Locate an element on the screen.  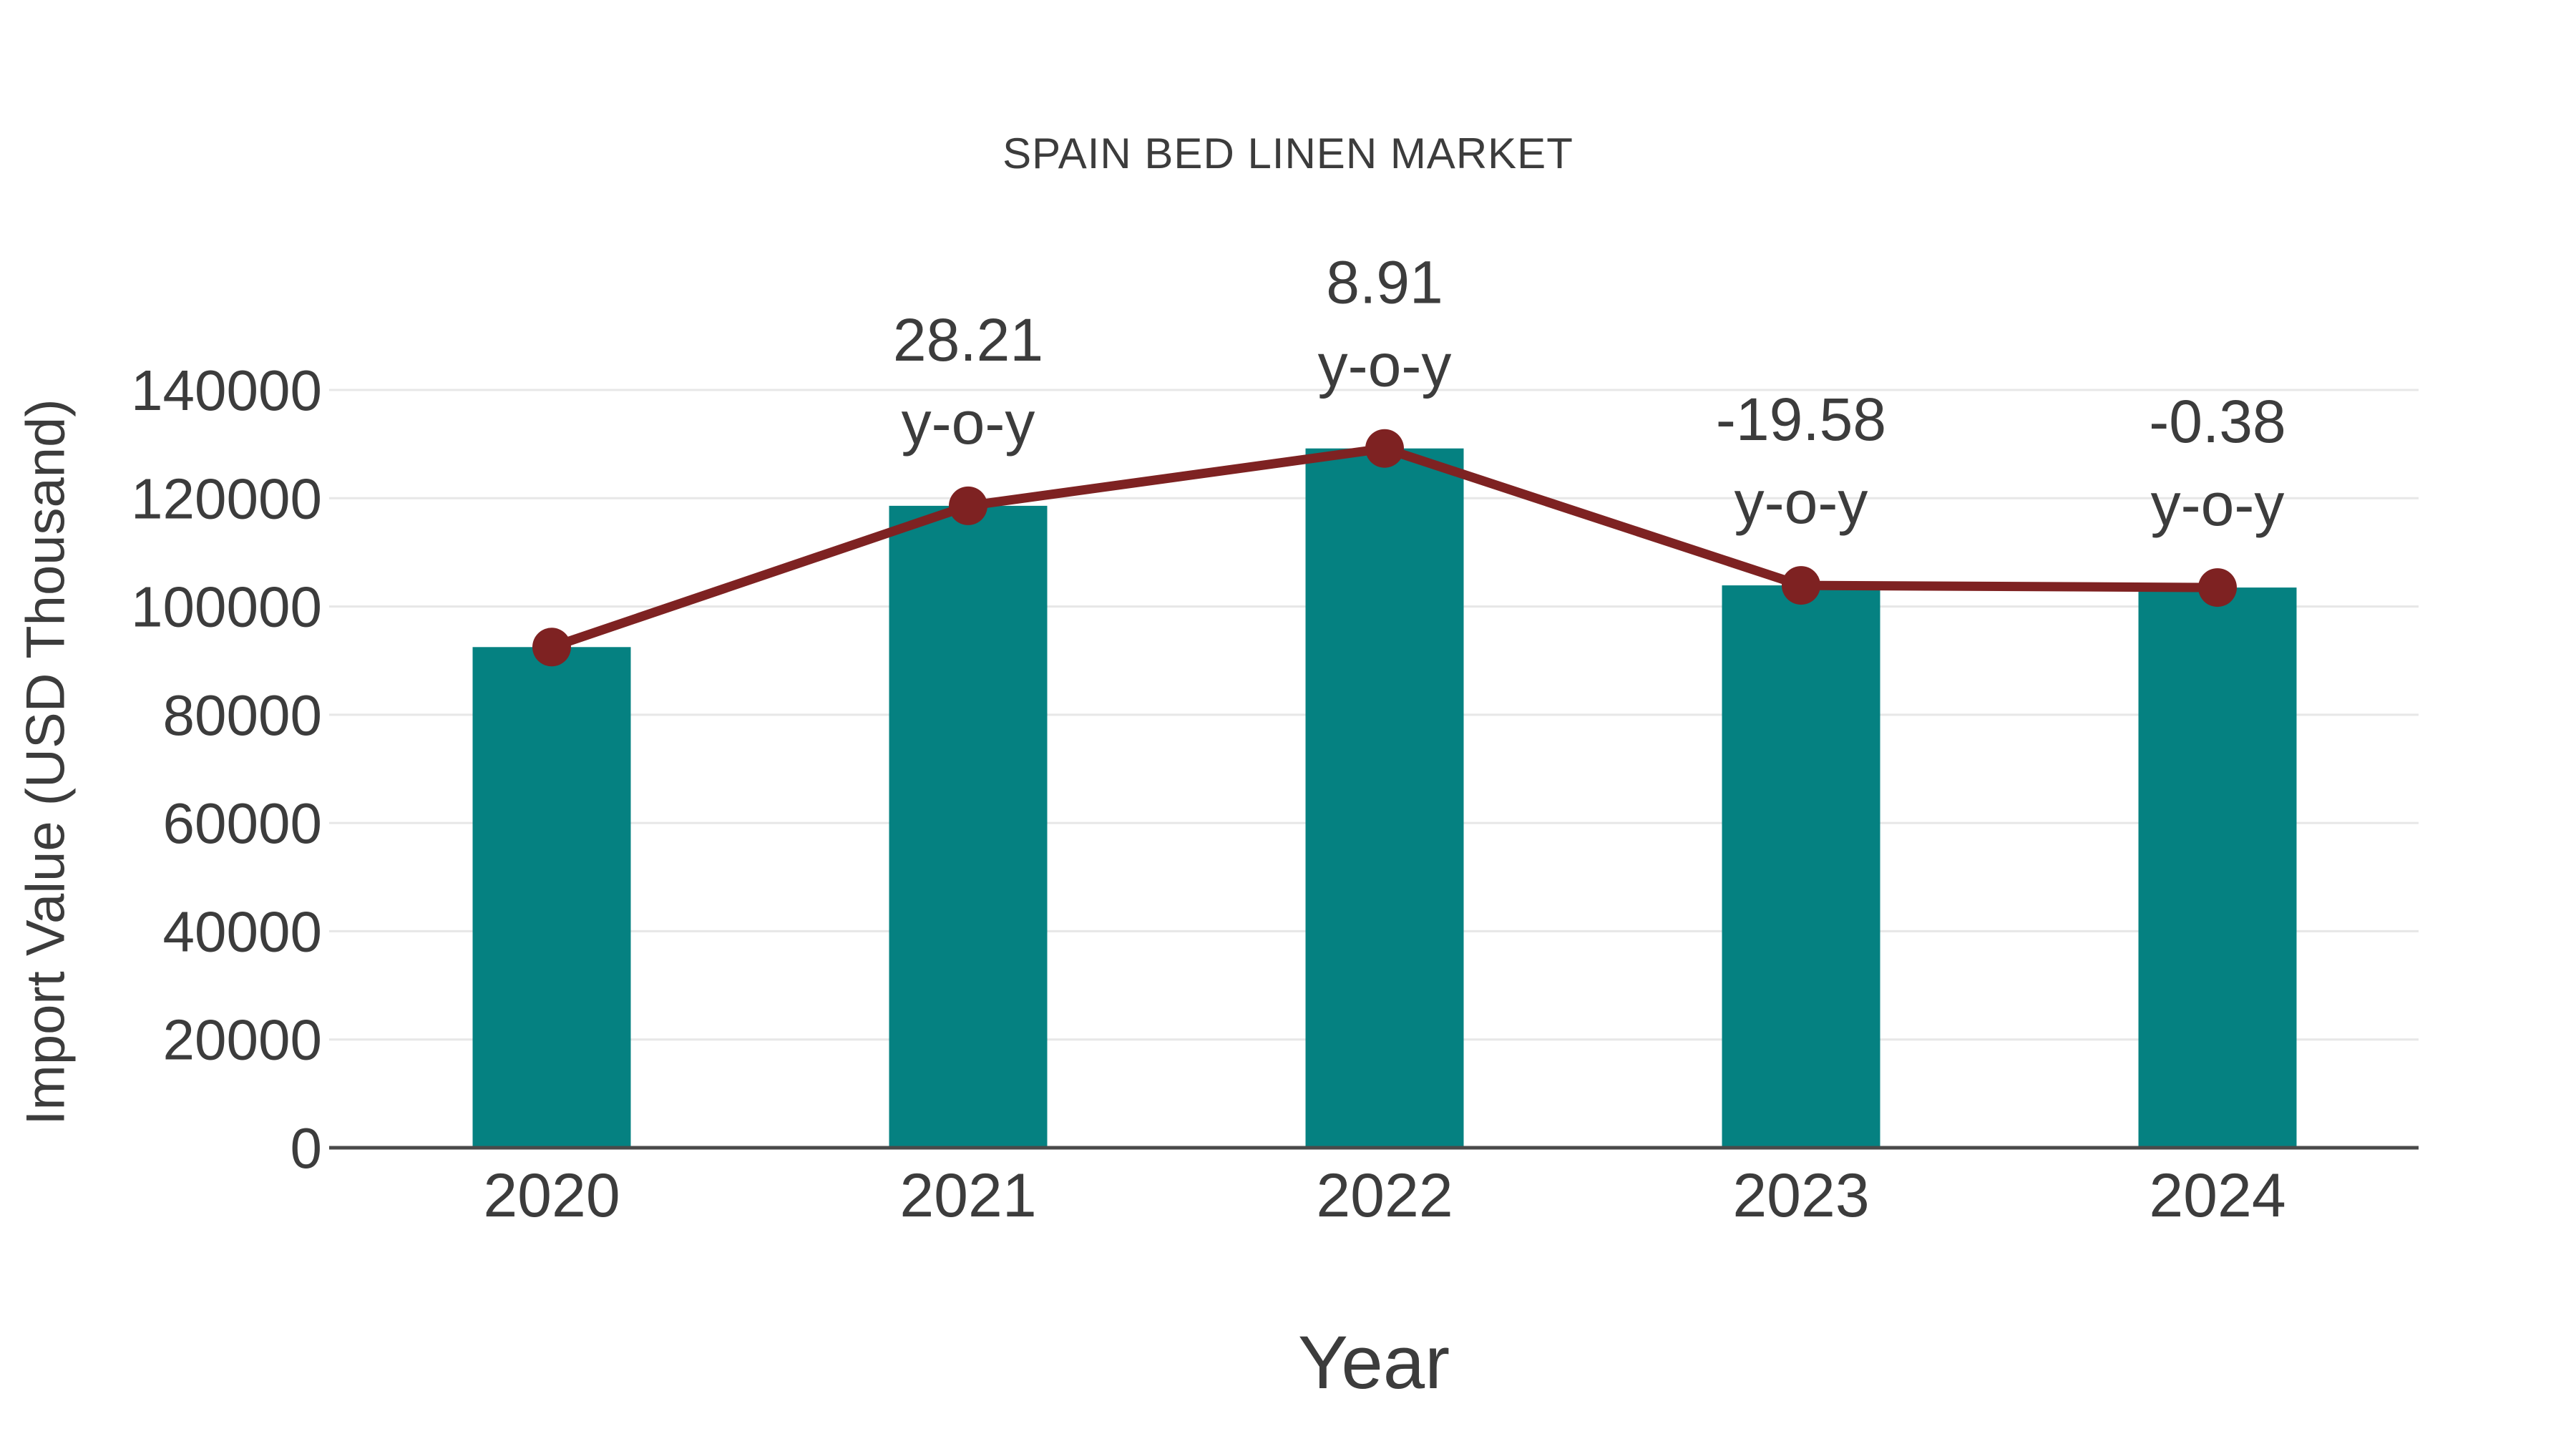
x-tick-label: 2020 is located at coordinates (551, 1195).